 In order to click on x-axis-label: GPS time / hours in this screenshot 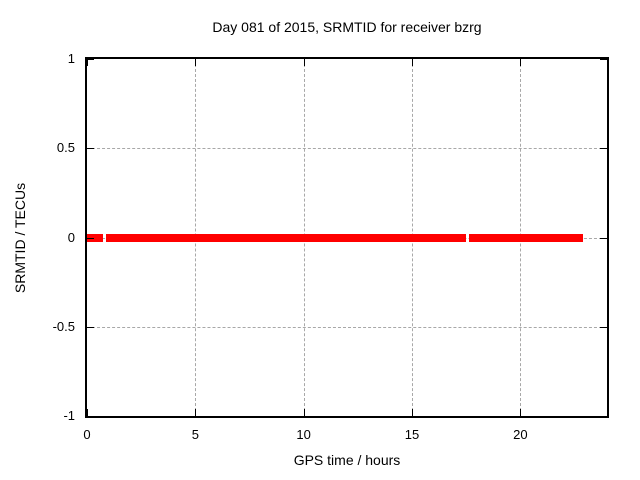, I will do `click(347, 460)`.